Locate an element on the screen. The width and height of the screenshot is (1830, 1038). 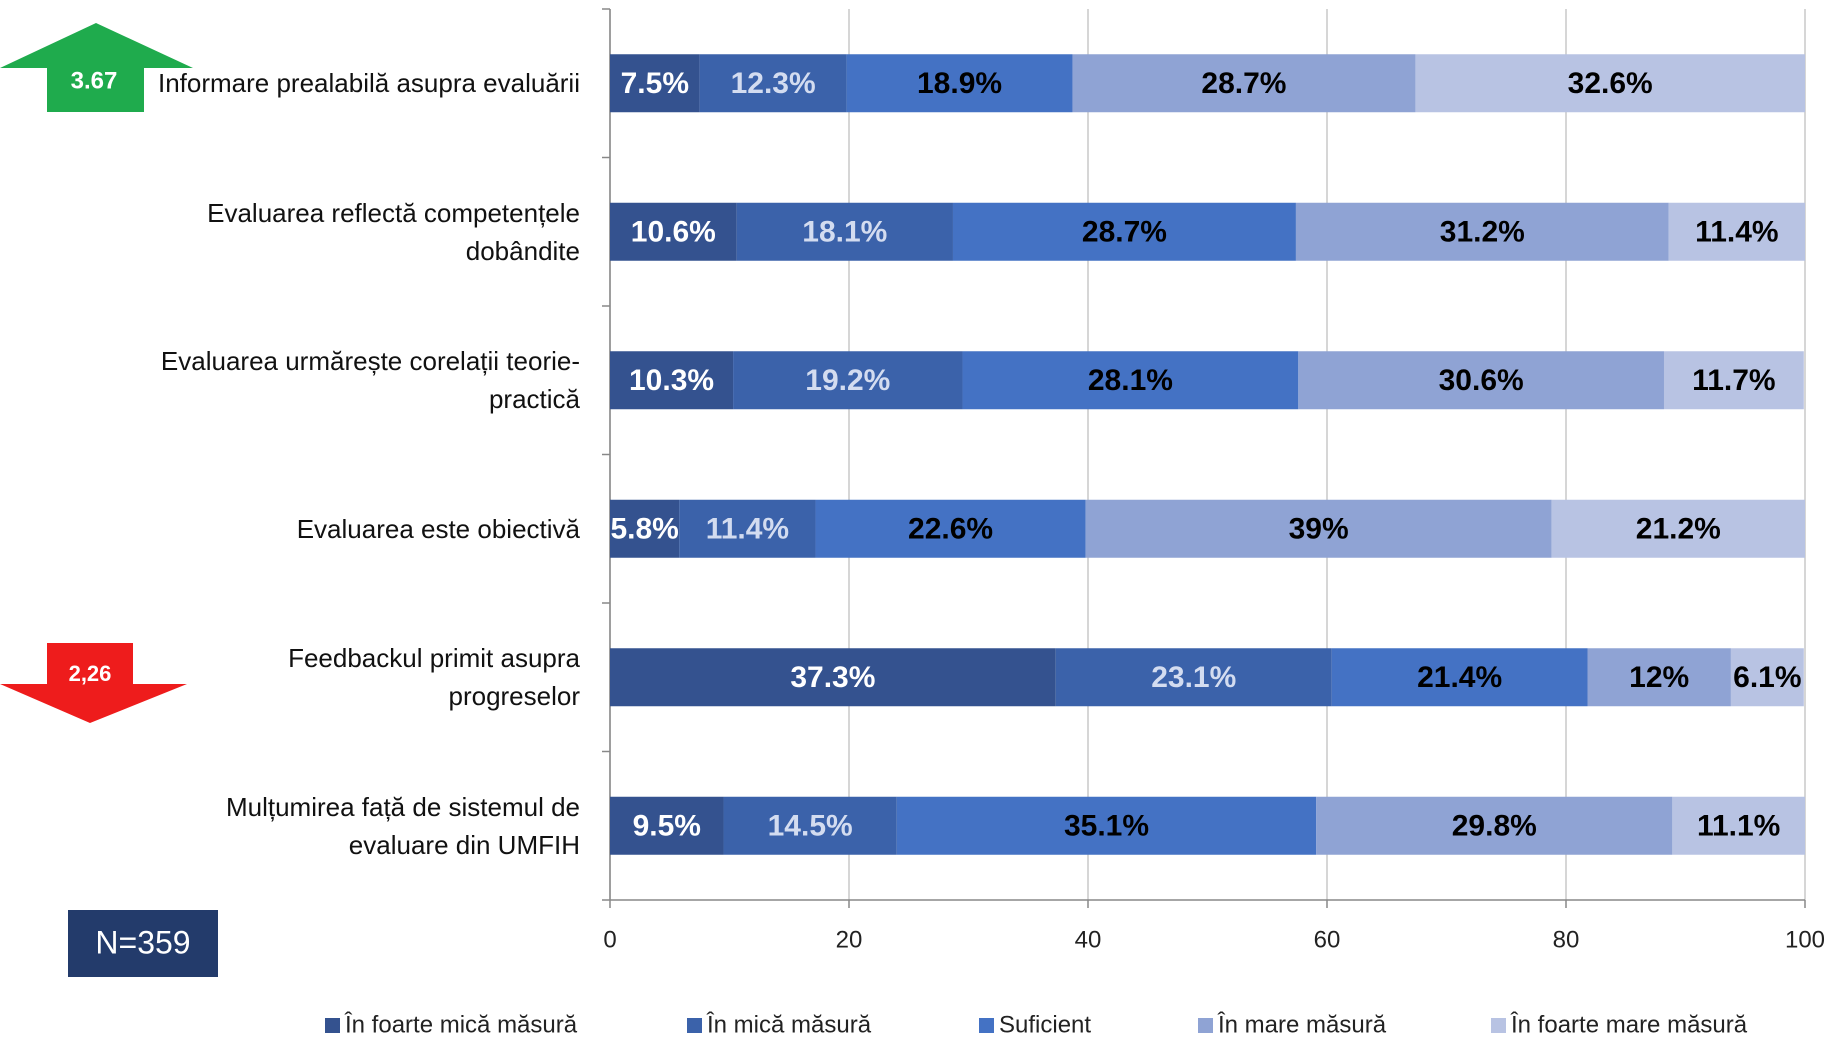
x-tick-label: 40 is located at coordinates (1088, 939).